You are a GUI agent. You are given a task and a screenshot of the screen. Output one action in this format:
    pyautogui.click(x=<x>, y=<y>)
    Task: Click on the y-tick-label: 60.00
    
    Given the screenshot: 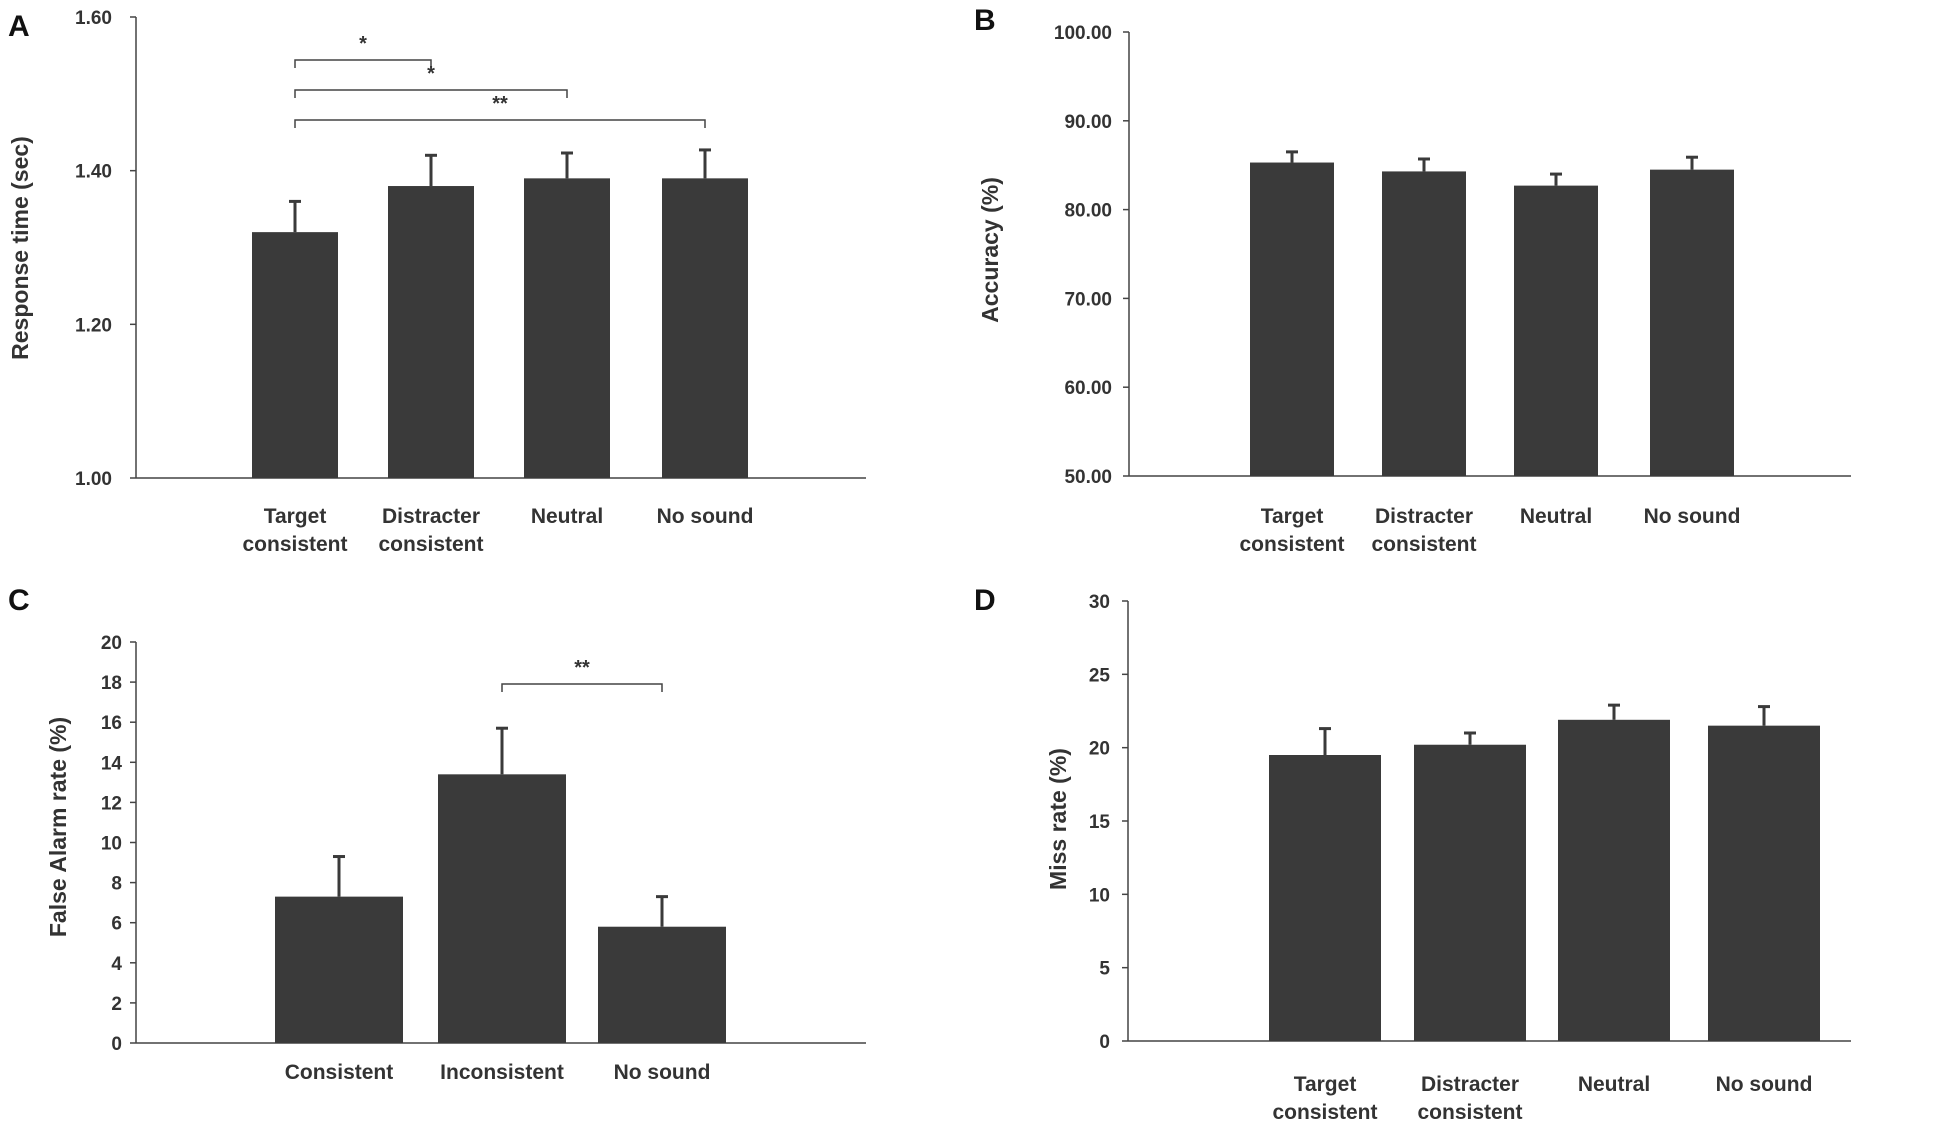 What is the action you would take?
    pyautogui.click(x=1088, y=388)
    